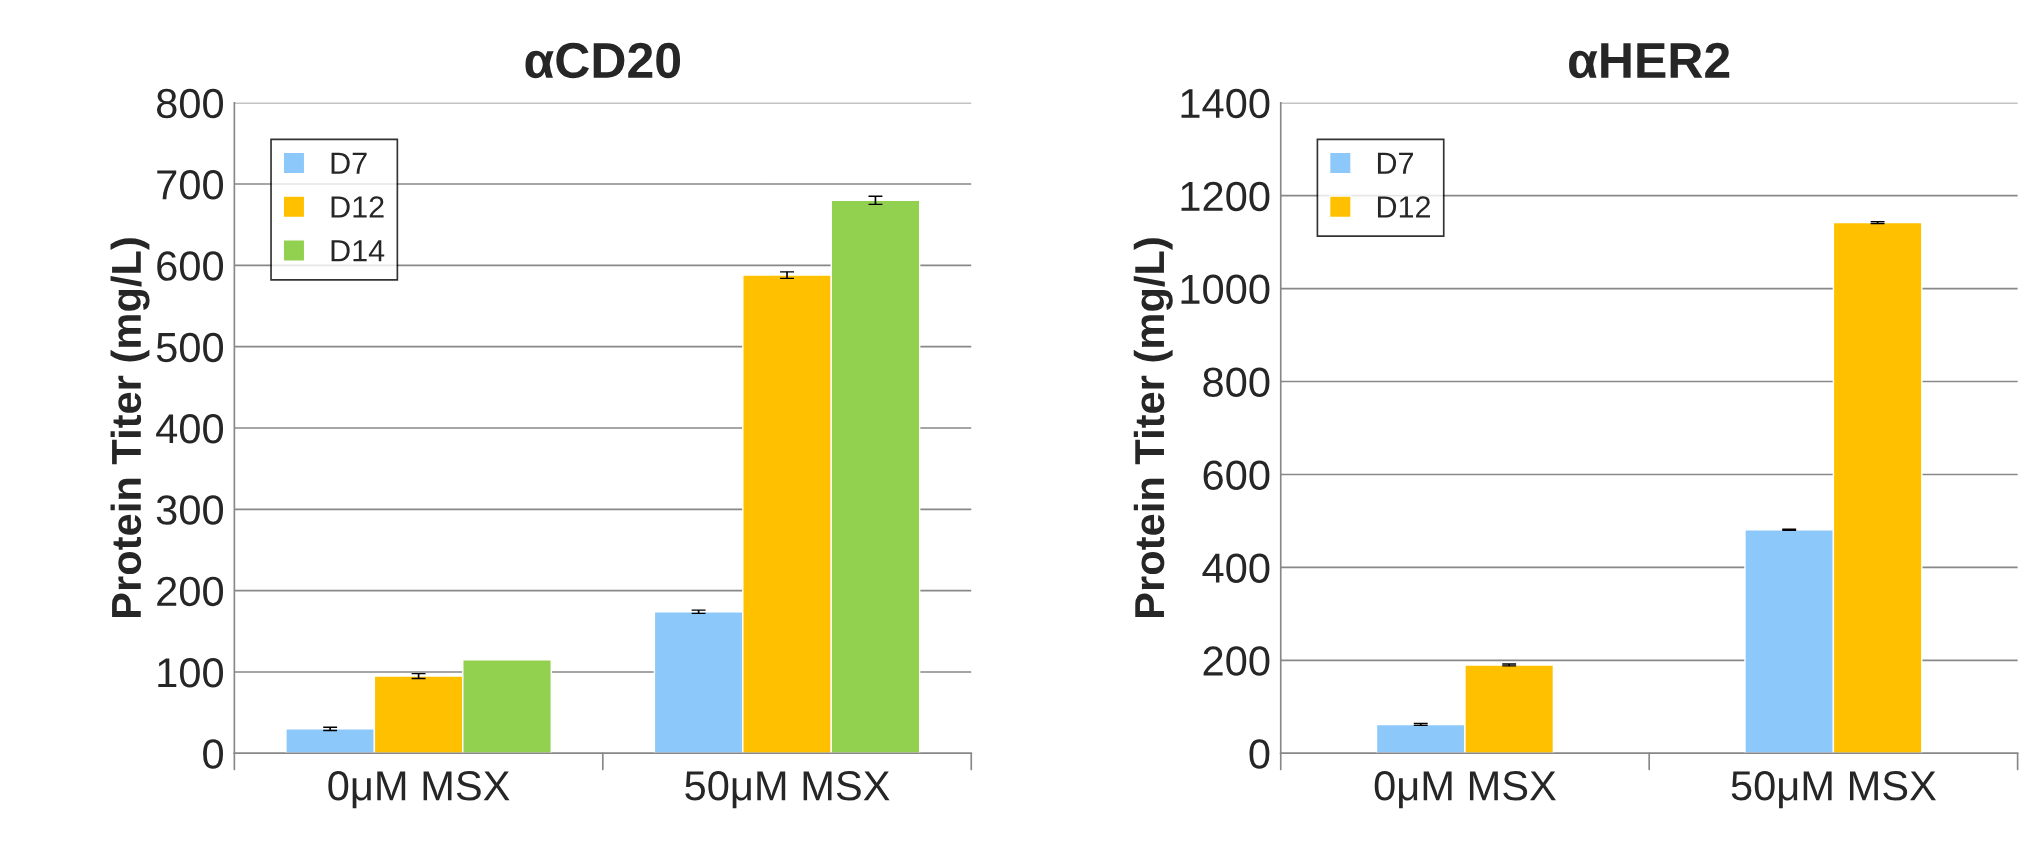  I want to click on y-tick-label: 100, so click(191, 672).